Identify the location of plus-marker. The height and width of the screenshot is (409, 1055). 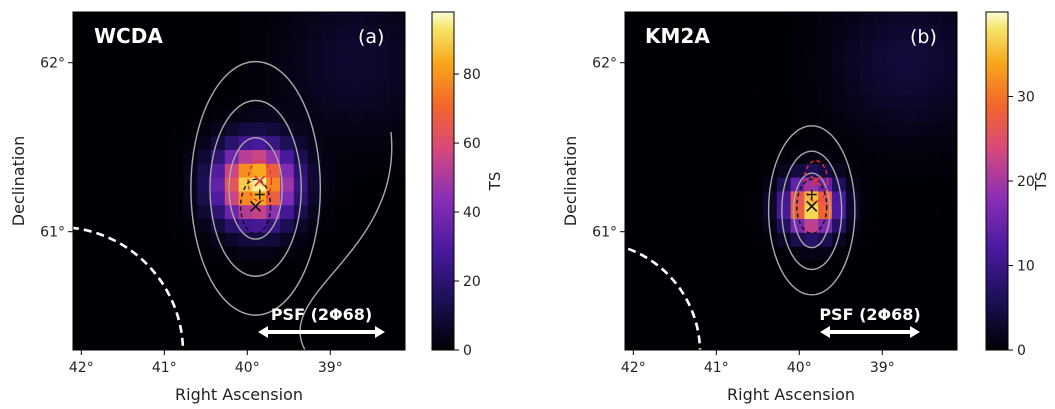
(811, 194).